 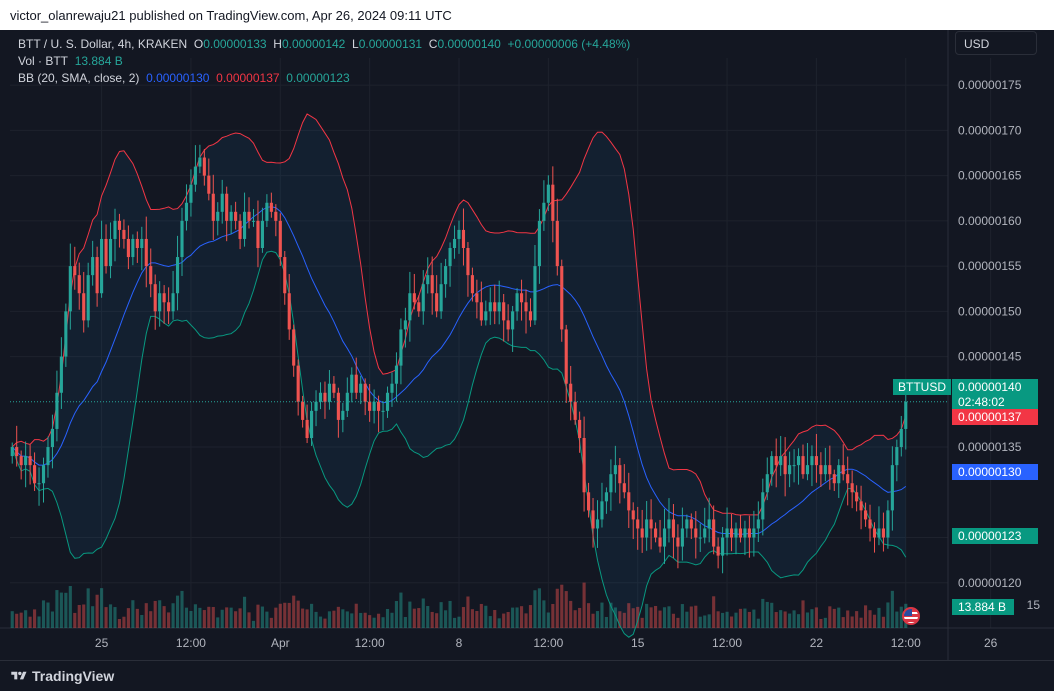 What do you see at coordinates (277, 44) in the screenshot?
I see `legend-h-label: H` at bounding box center [277, 44].